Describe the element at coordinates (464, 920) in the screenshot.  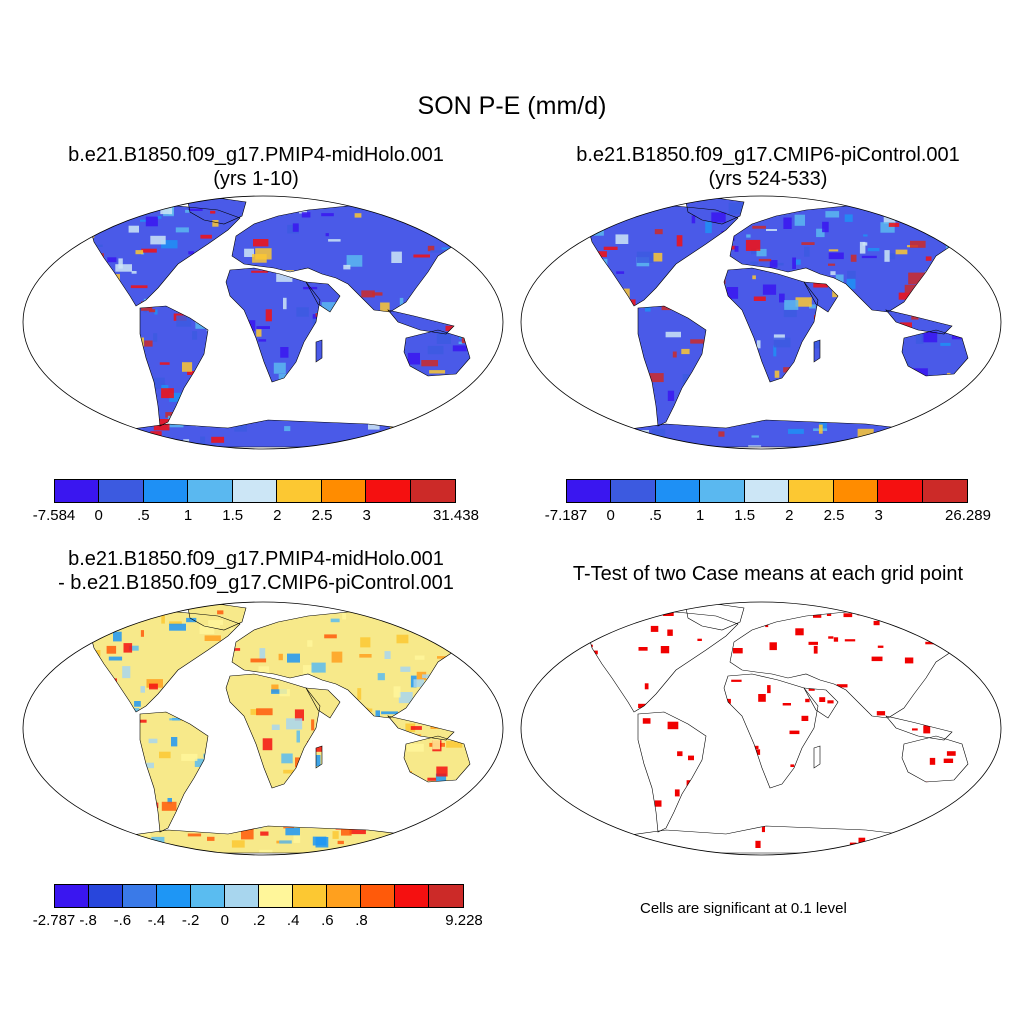
I see `colorbar-tick-label: 9.228` at that location.